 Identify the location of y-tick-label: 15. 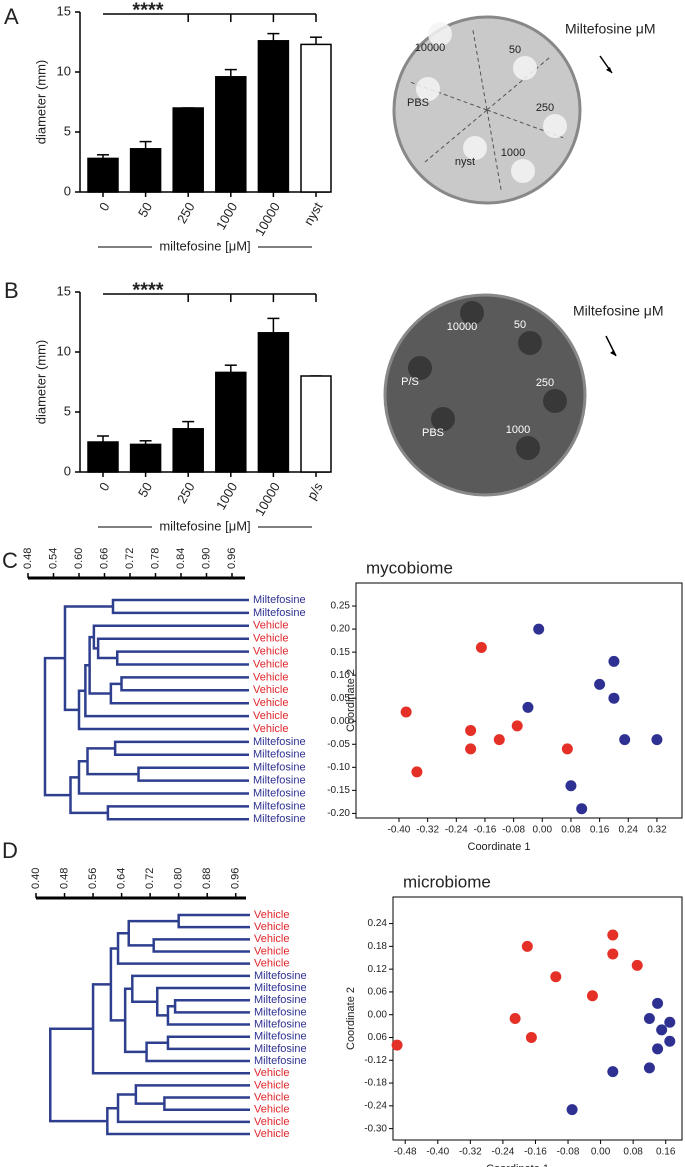
(64, 10).